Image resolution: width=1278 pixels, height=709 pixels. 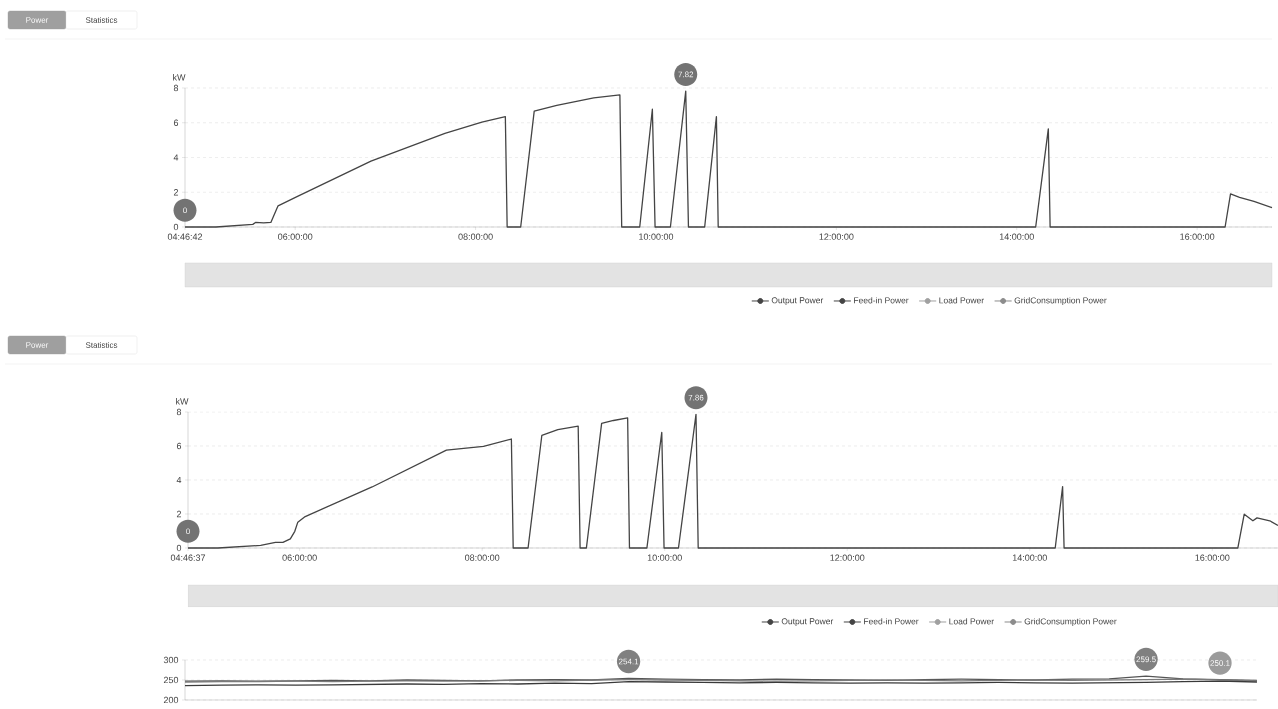 What do you see at coordinates (171, 700) in the screenshot?
I see `y-tick-label: 200` at bounding box center [171, 700].